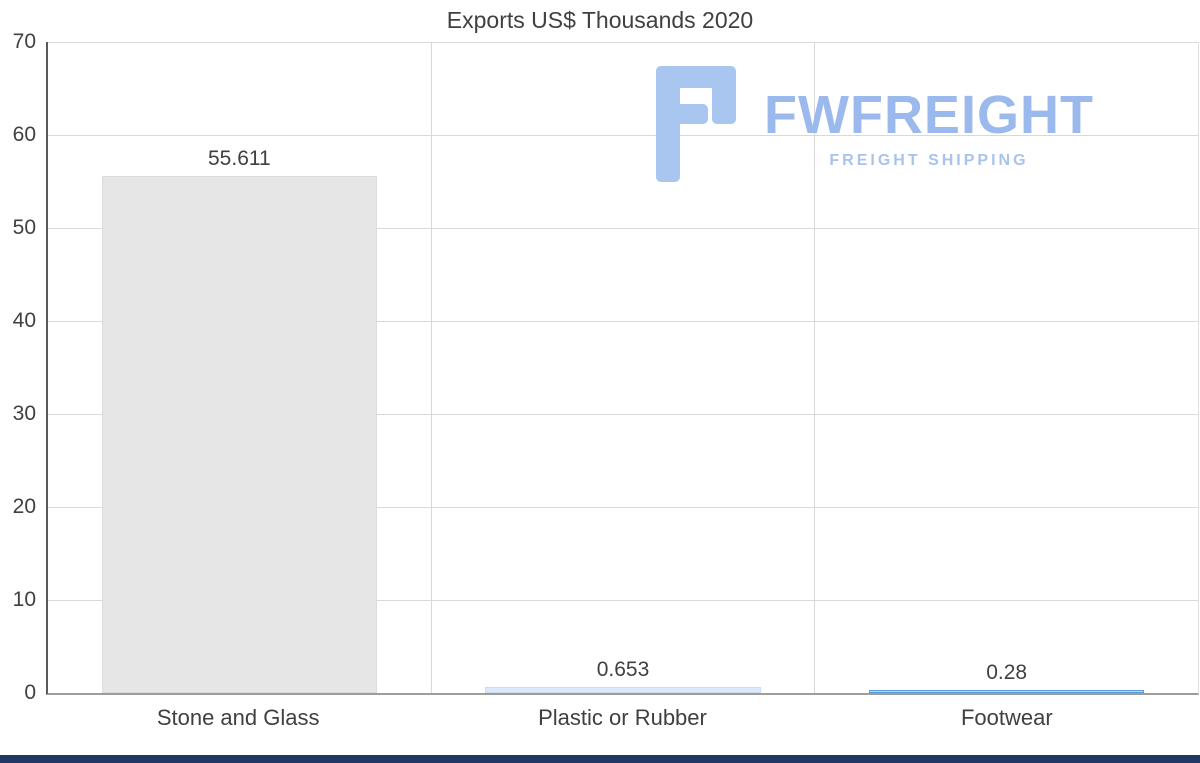  I want to click on y-tick-label-20: 20, so click(24, 506).